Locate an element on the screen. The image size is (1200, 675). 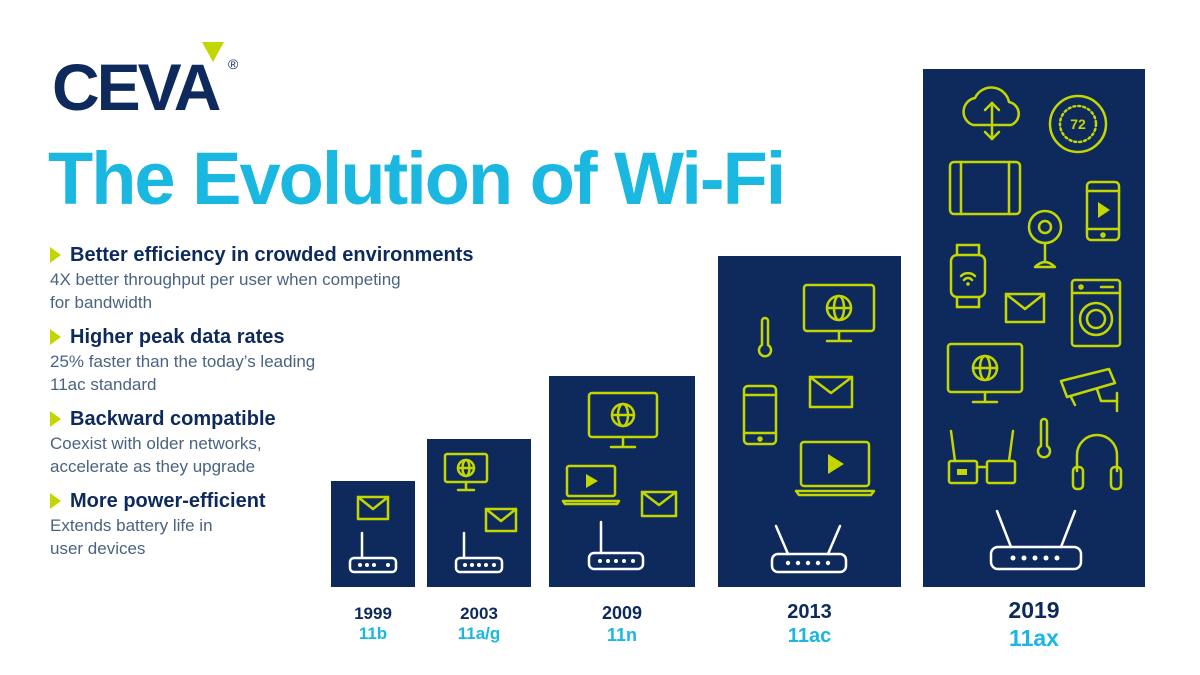
headphones-icon is located at coordinates (1097, 462).